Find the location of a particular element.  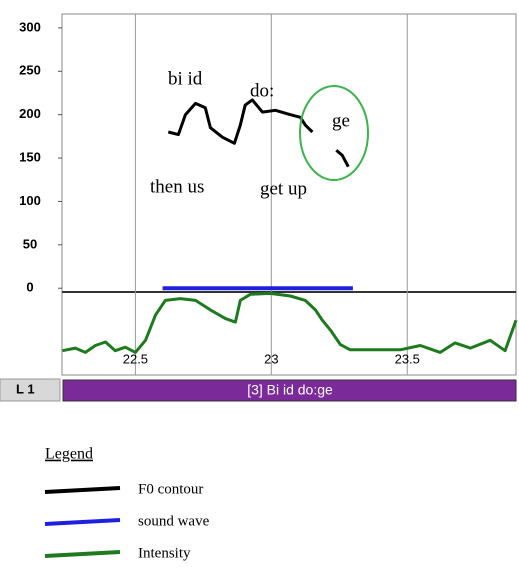

y-tick-label: 200 is located at coordinates (30, 113).